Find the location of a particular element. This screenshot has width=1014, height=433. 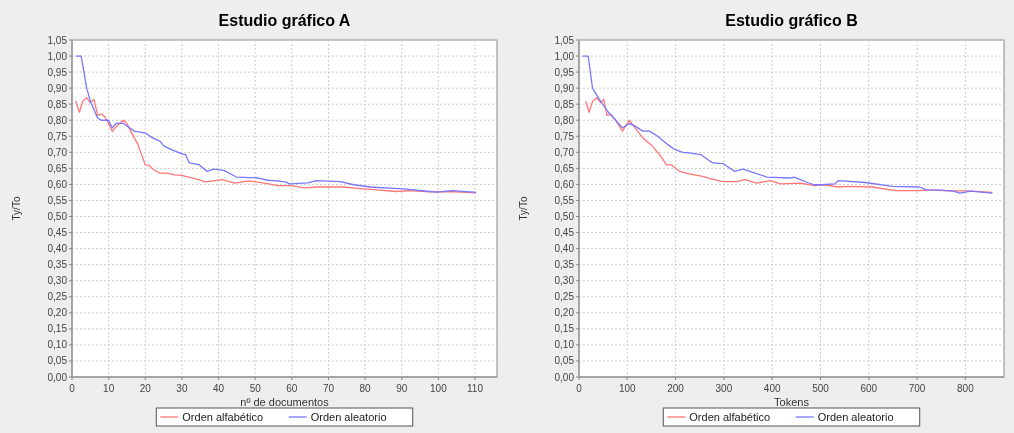

x-tick-label: 50 is located at coordinates (255, 388).